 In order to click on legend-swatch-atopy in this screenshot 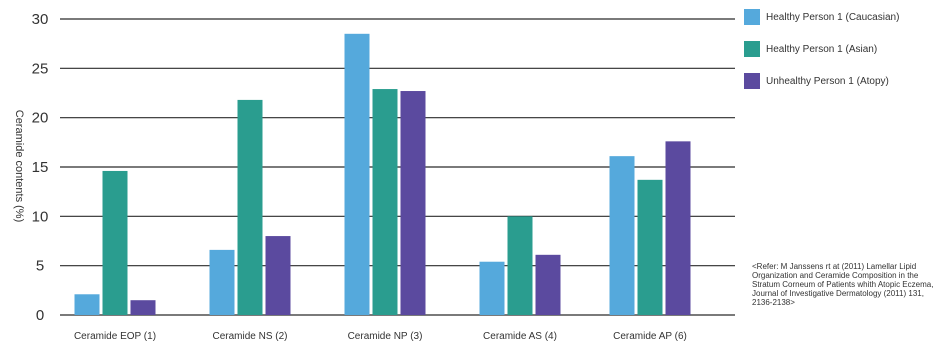, I will do `click(752, 81)`.